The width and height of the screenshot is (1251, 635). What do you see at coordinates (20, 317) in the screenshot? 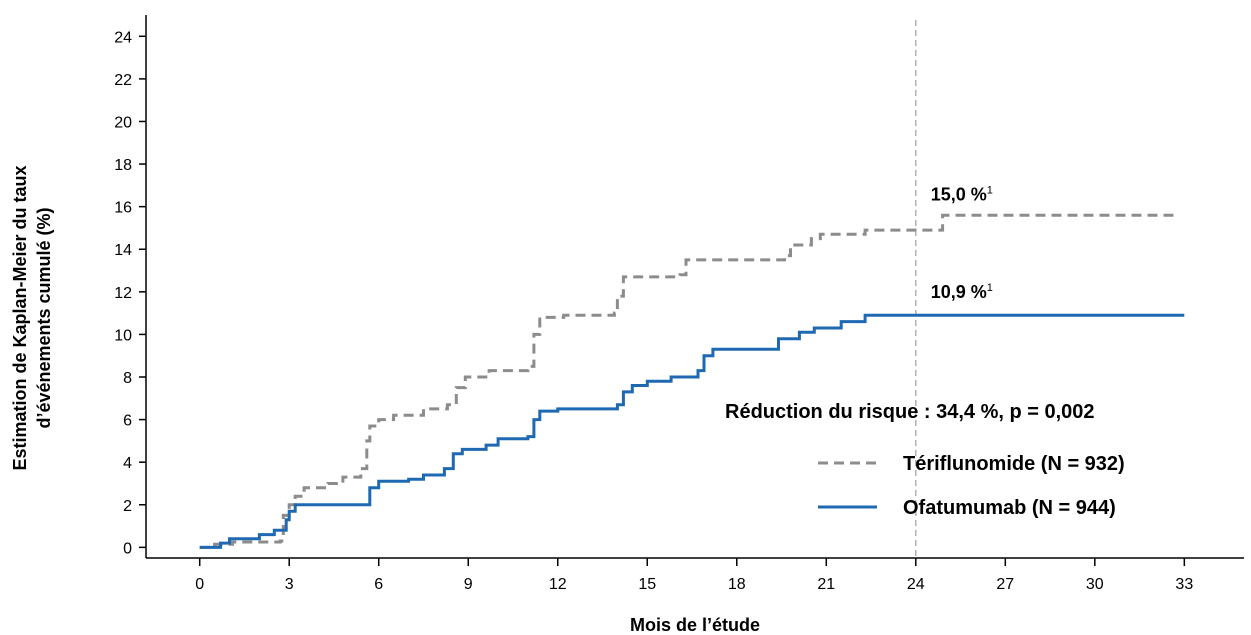
I see `y-axis-title-line1: Estimation de Kaplan-Meier du taux` at bounding box center [20, 317].